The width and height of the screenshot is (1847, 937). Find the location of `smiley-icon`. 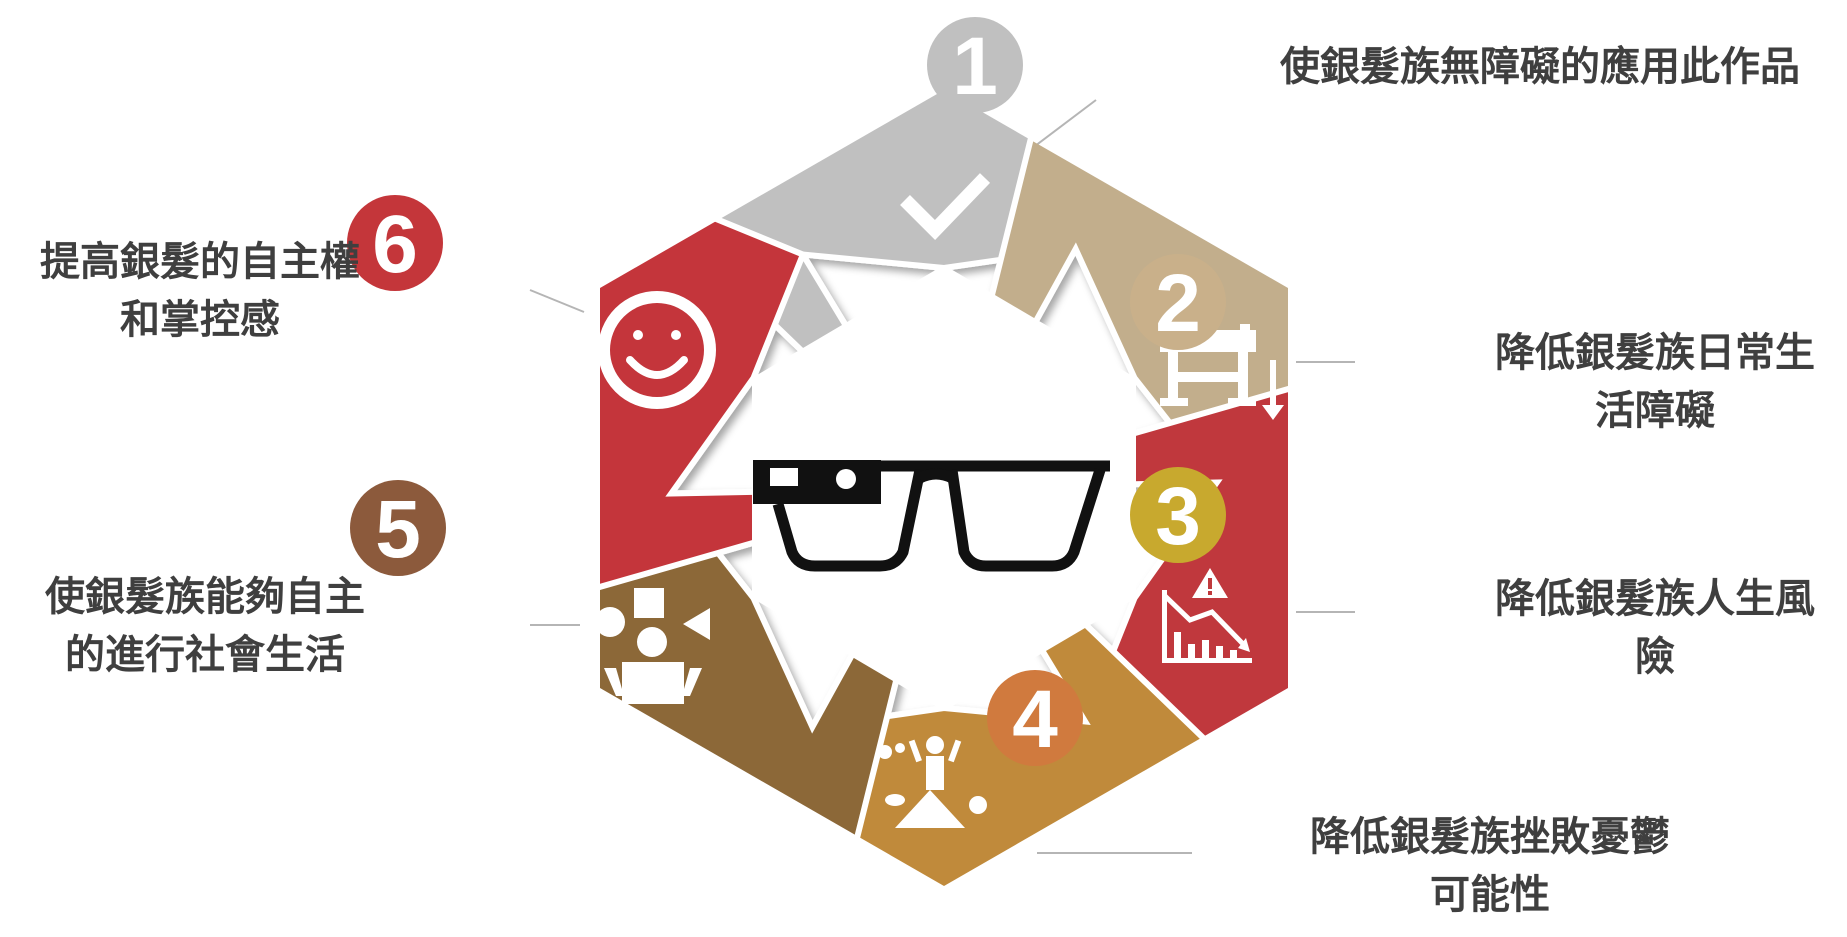

smiley-icon is located at coordinates (657, 350).